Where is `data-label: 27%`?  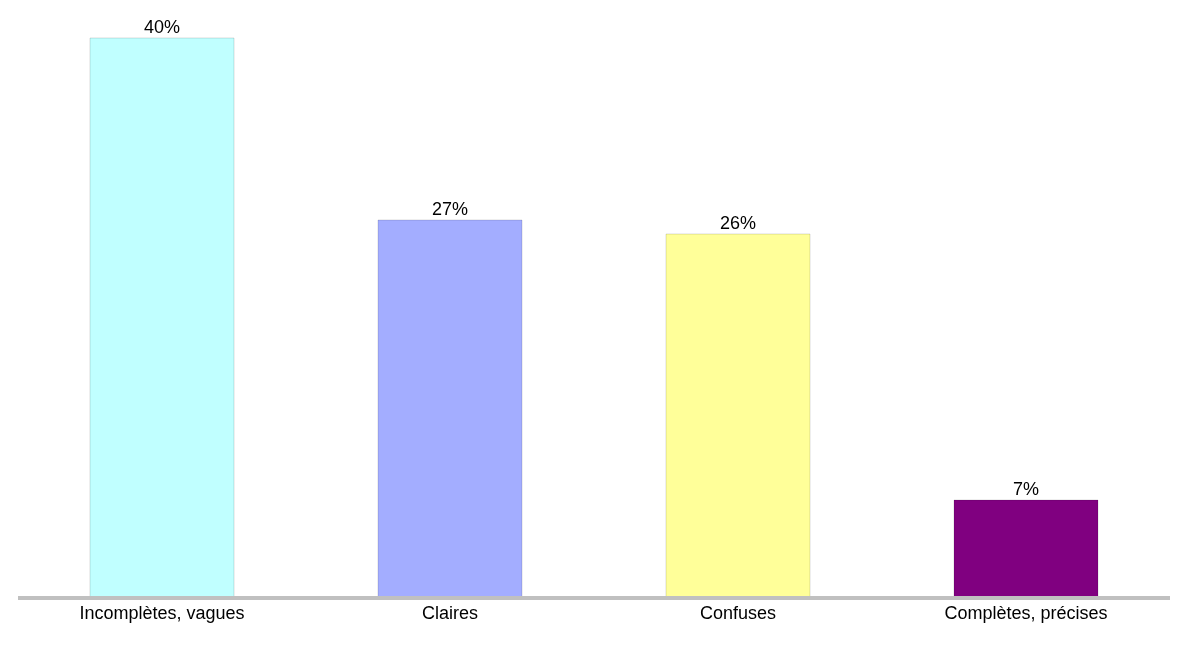 data-label: 27% is located at coordinates (450, 209).